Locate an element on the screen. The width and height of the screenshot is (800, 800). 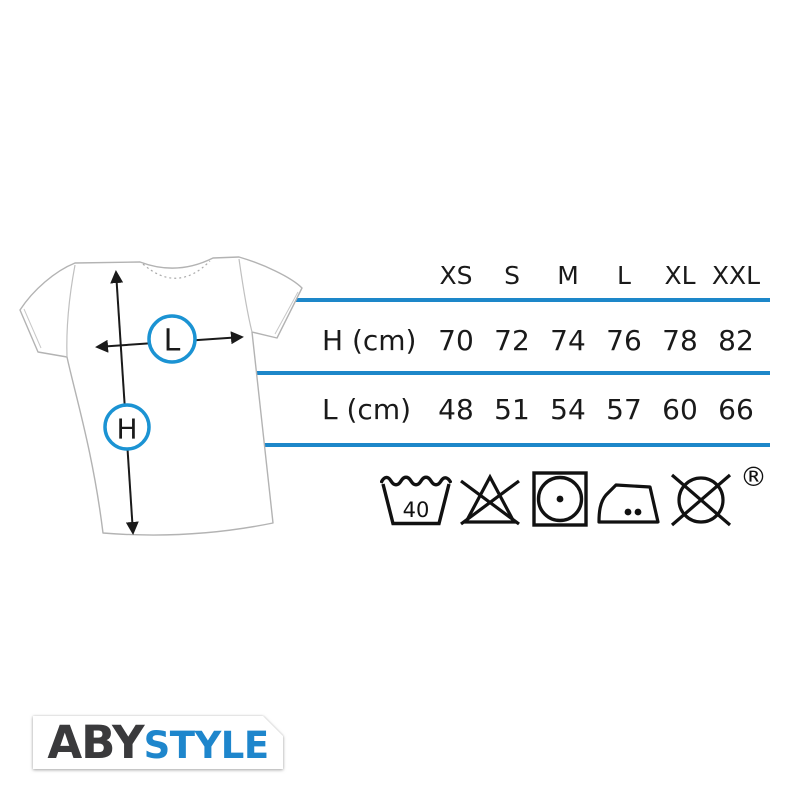
registered-trademark: ® is located at coordinates (753, 477).